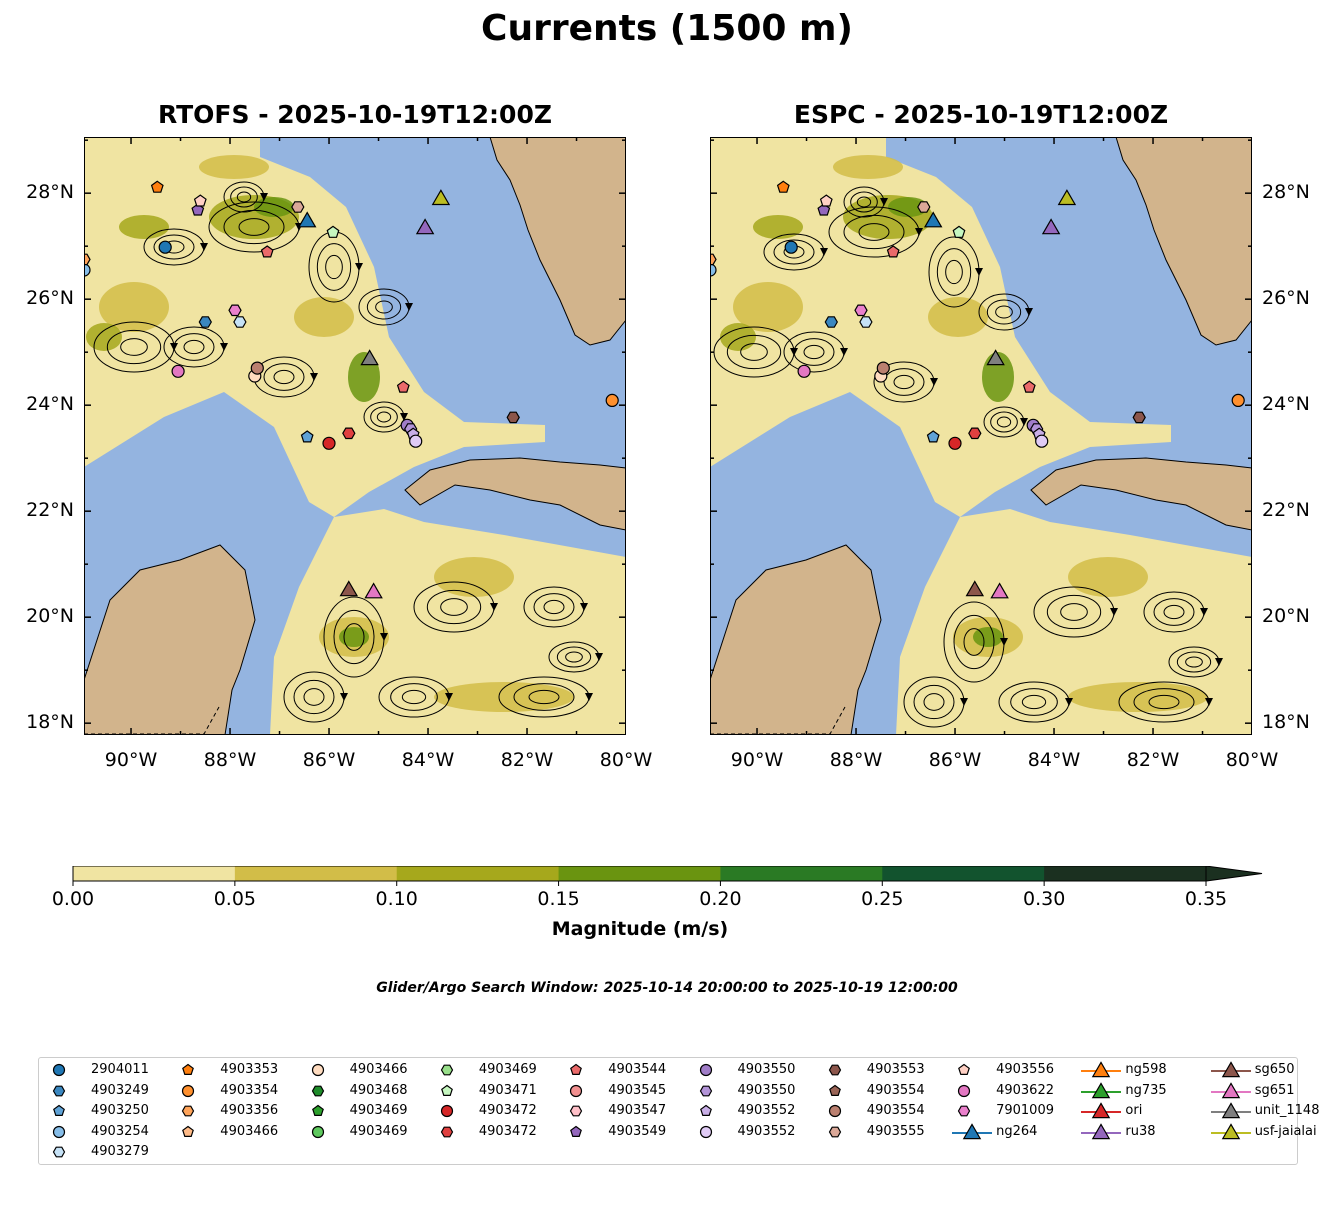  I want to click on legend-item: 4903550, so click(756, 1091).